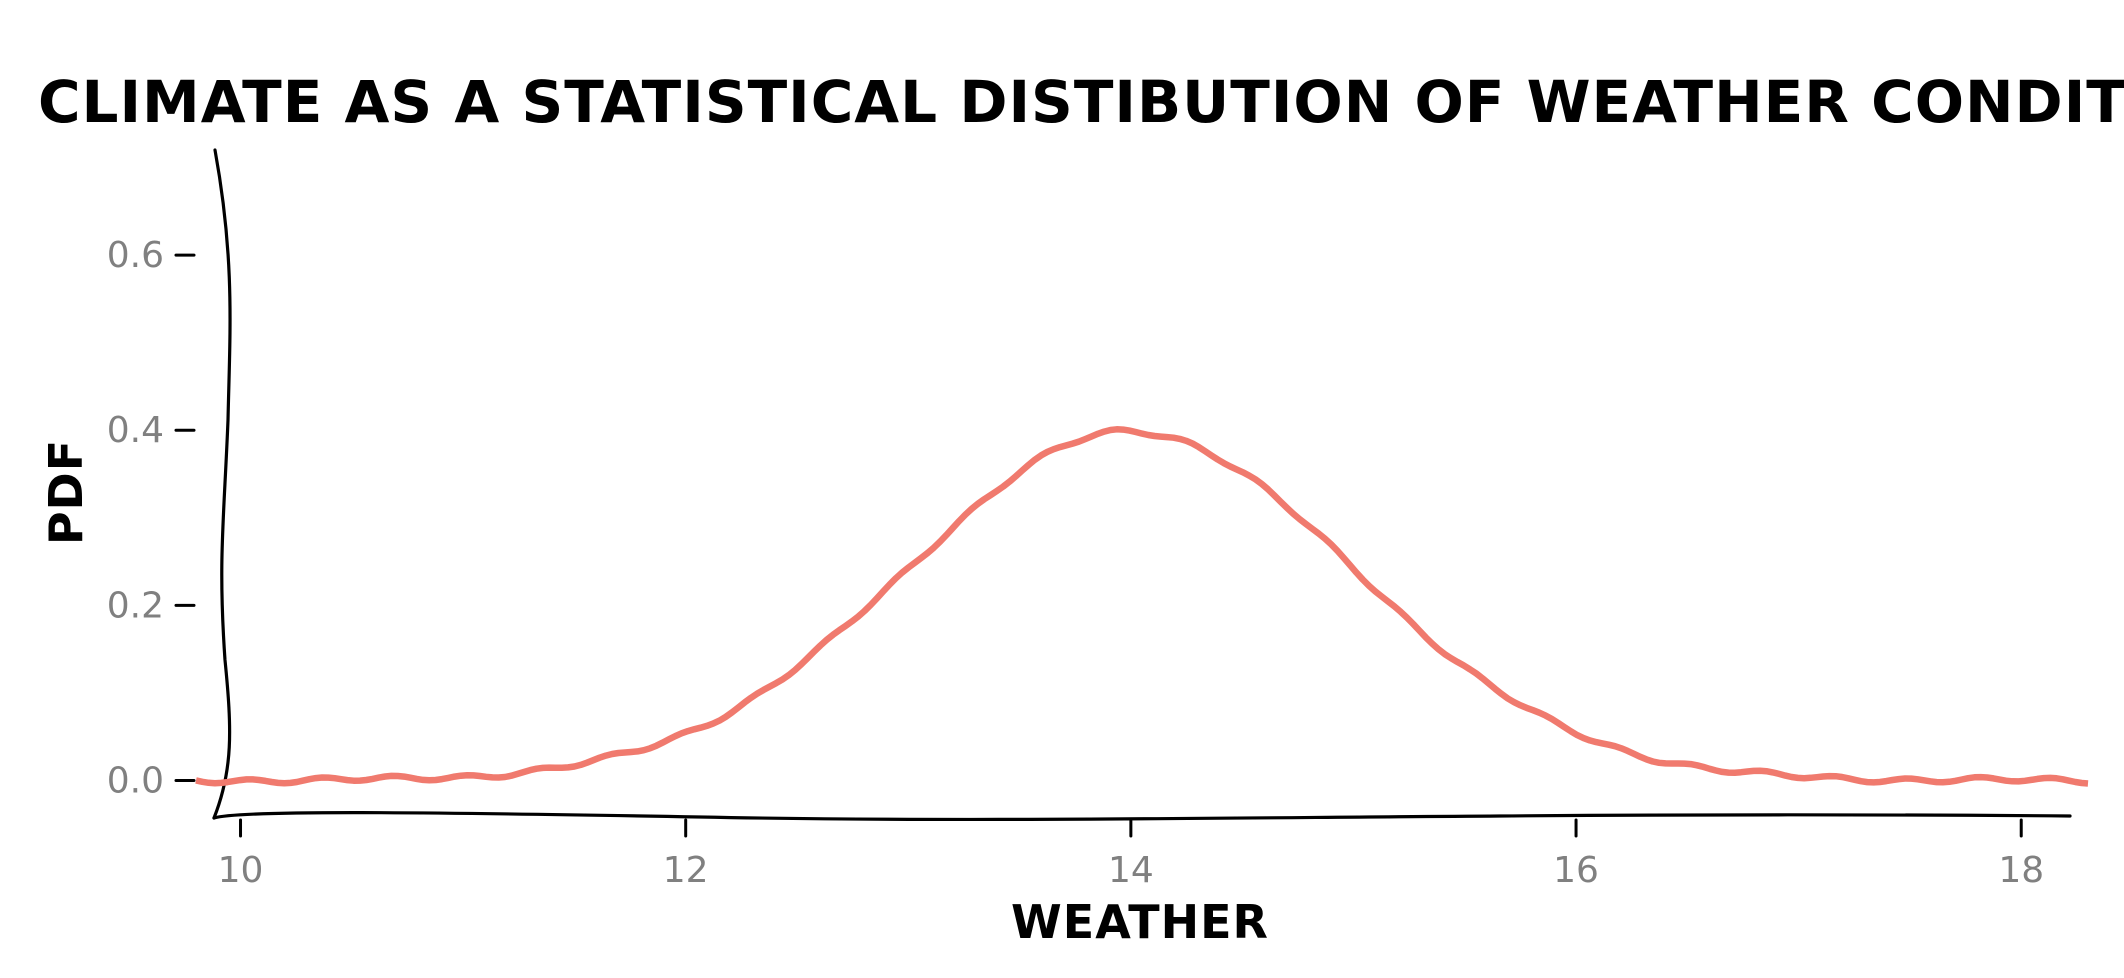 Image resolution: width=2124 pixels, height=978 pixels. I want to click on y-tick-label: 0.2, so click(135, 605).